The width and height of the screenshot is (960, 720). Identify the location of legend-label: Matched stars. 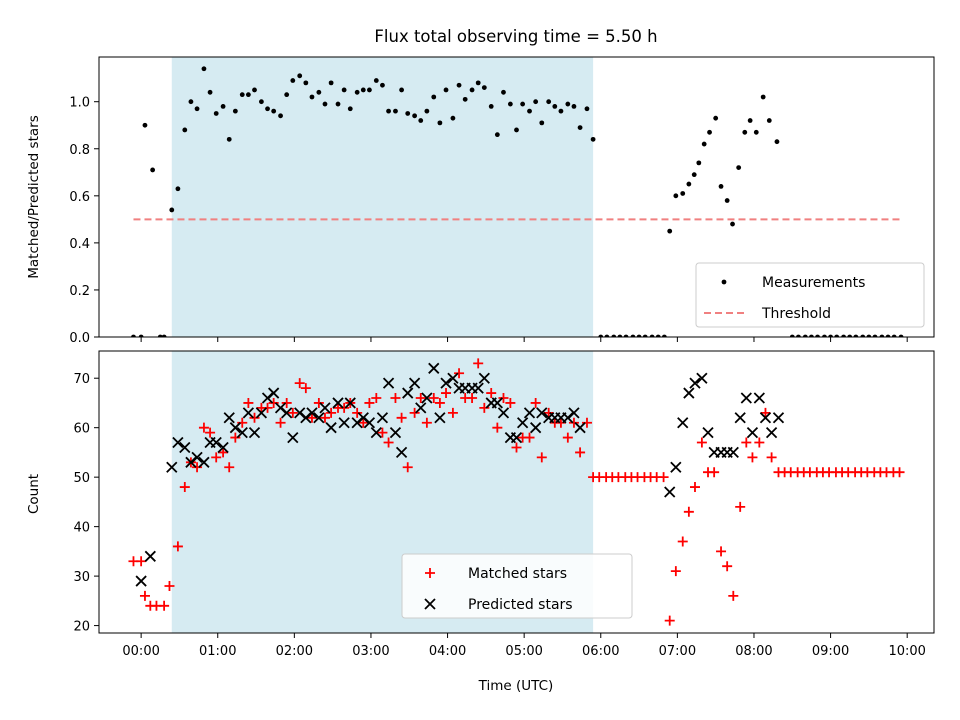
(517, 574).